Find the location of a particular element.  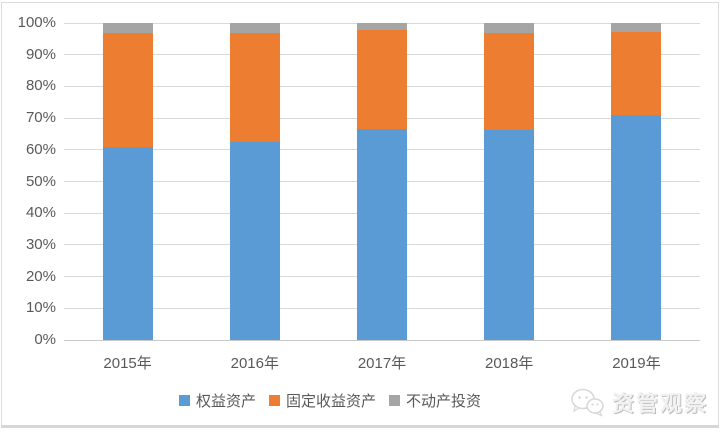

legend-item: 固定收益资产 is located at coordinates (322, 400).